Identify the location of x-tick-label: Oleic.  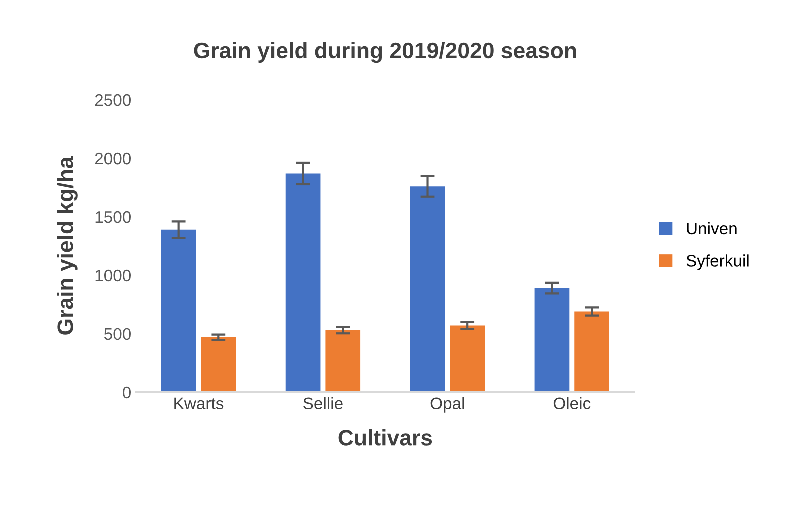
(572, 403).